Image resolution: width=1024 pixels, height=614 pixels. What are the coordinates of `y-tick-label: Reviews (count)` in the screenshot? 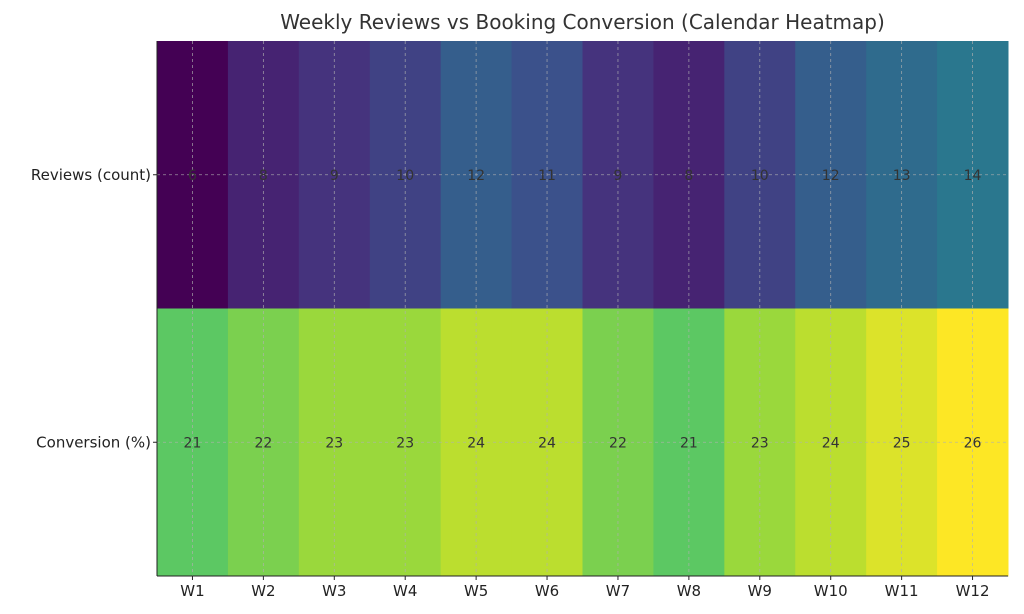 It's located at (91, 175).